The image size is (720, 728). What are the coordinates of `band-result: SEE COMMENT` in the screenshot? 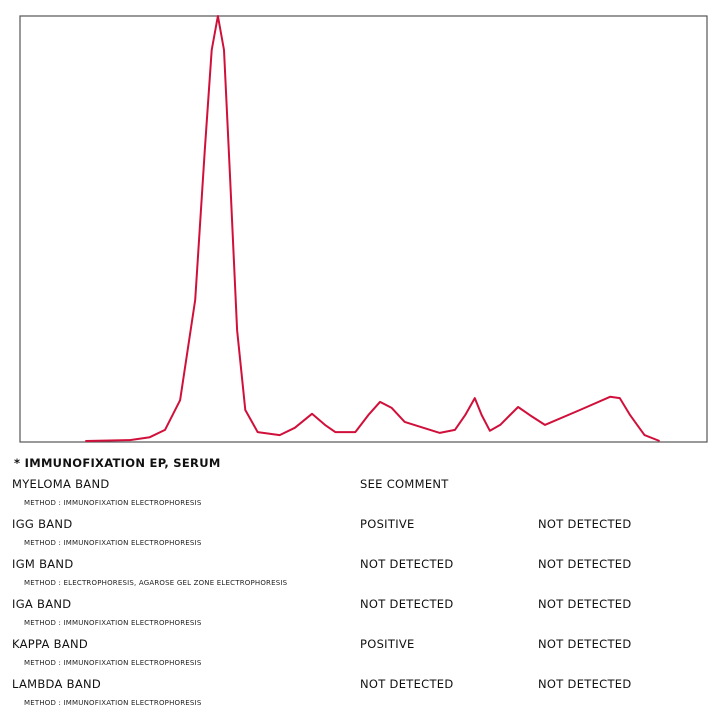 It's located at (404, 484).